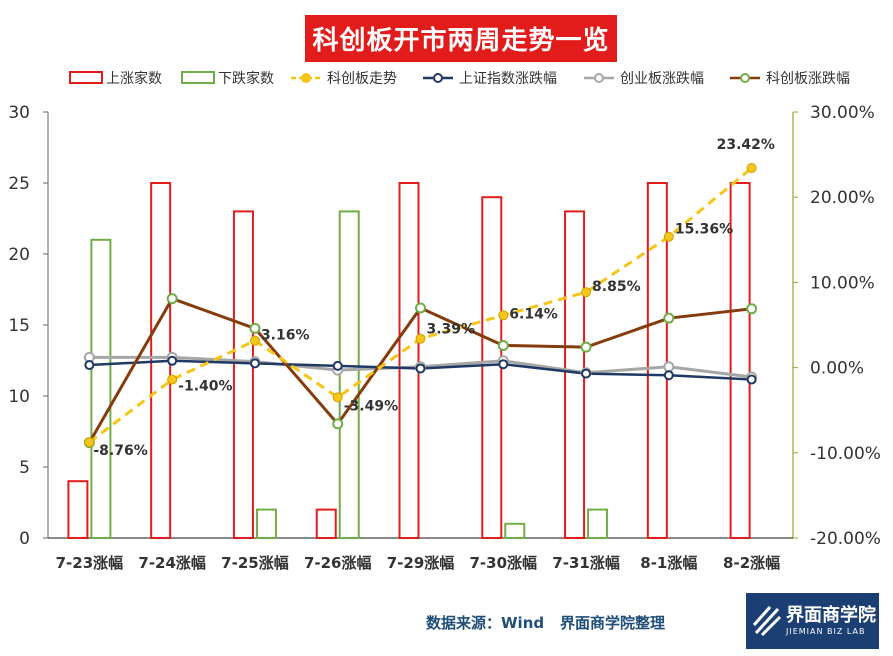  I want to click on data-source: 数据来源：Wind, so click(485, 623).